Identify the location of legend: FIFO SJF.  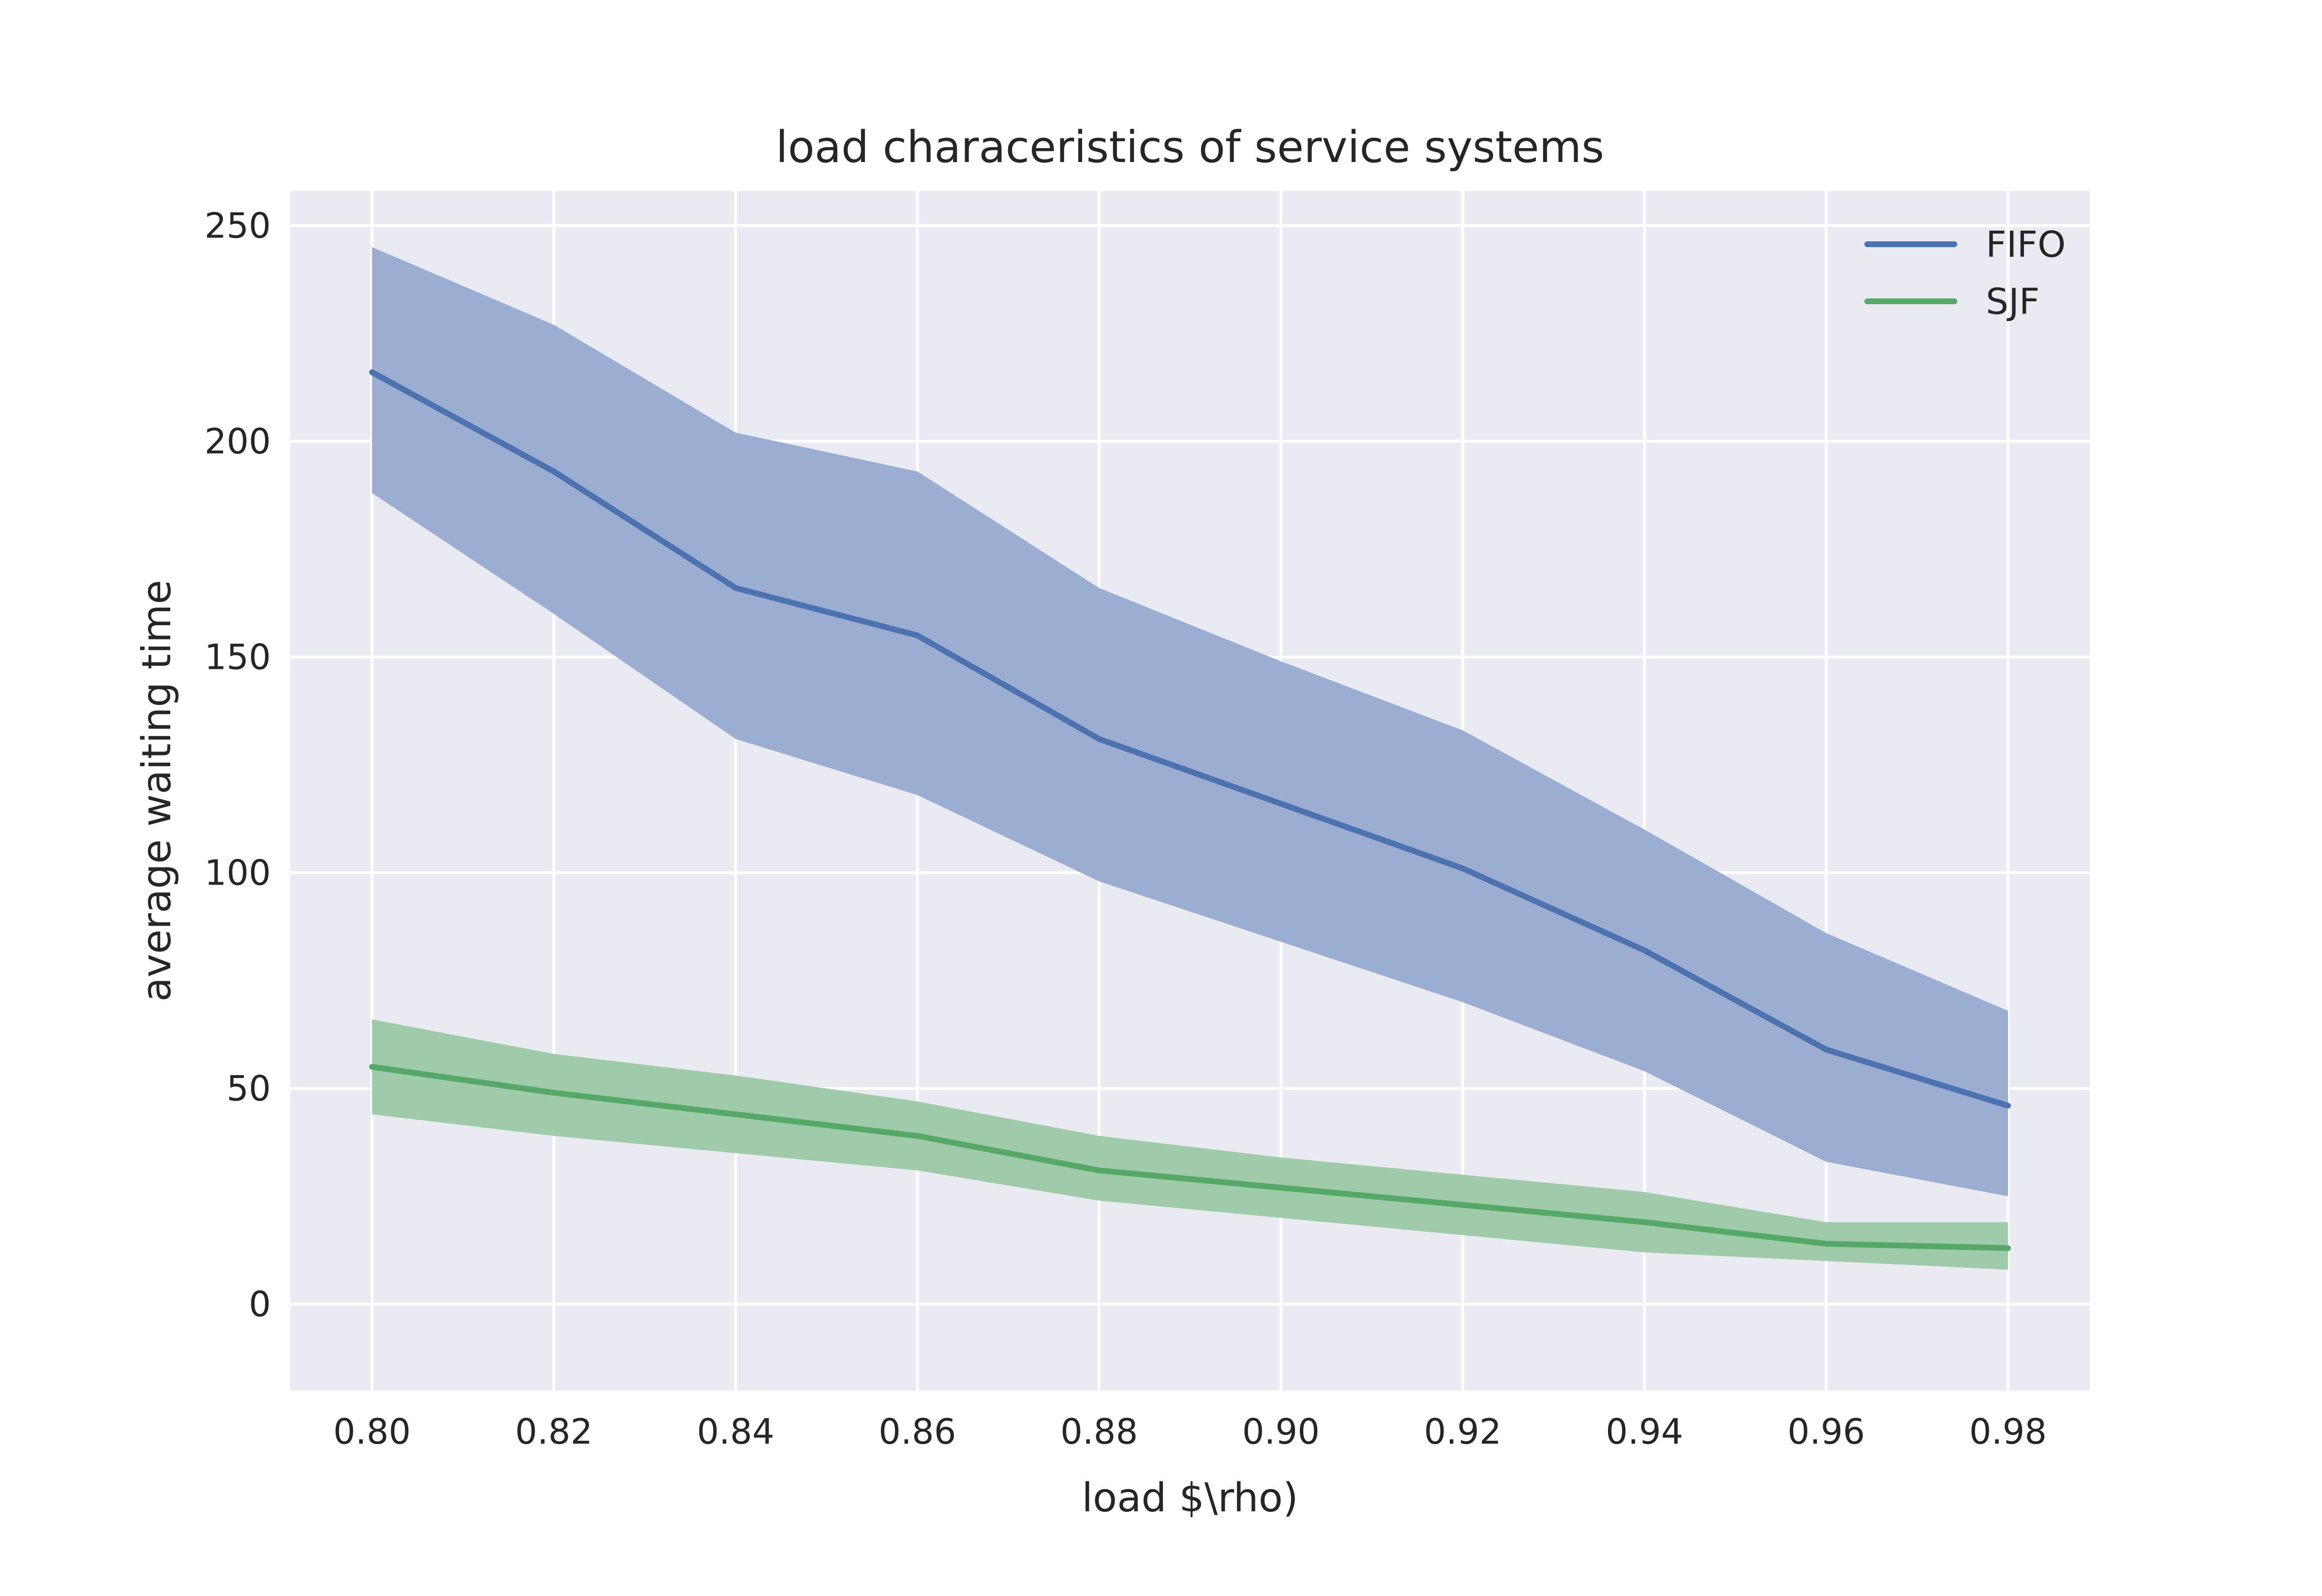
(1965, 273).